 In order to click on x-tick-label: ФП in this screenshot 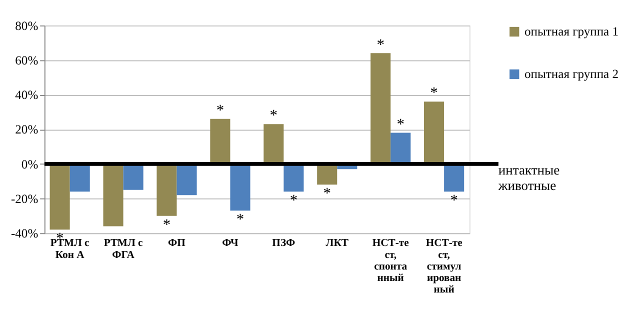, I will do `click(177, 244)`.